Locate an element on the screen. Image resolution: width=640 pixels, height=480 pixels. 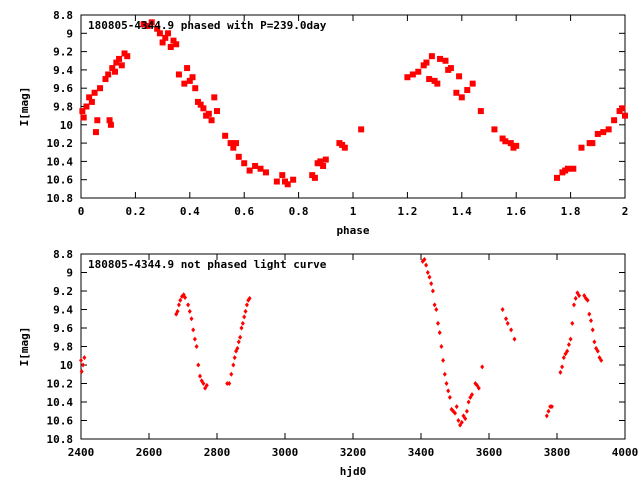
x-tick-label: 1.2 is located at coordinates (407, 211).